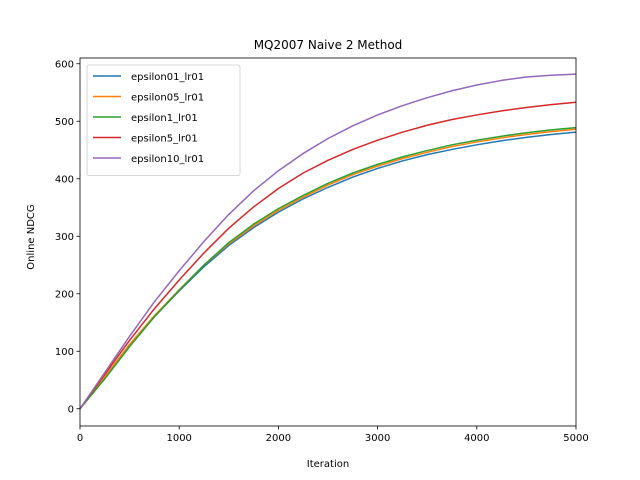  Describe the element at coordinates (377, 438) in the screenshot. I see `x-tick-label: 3000` at that location.